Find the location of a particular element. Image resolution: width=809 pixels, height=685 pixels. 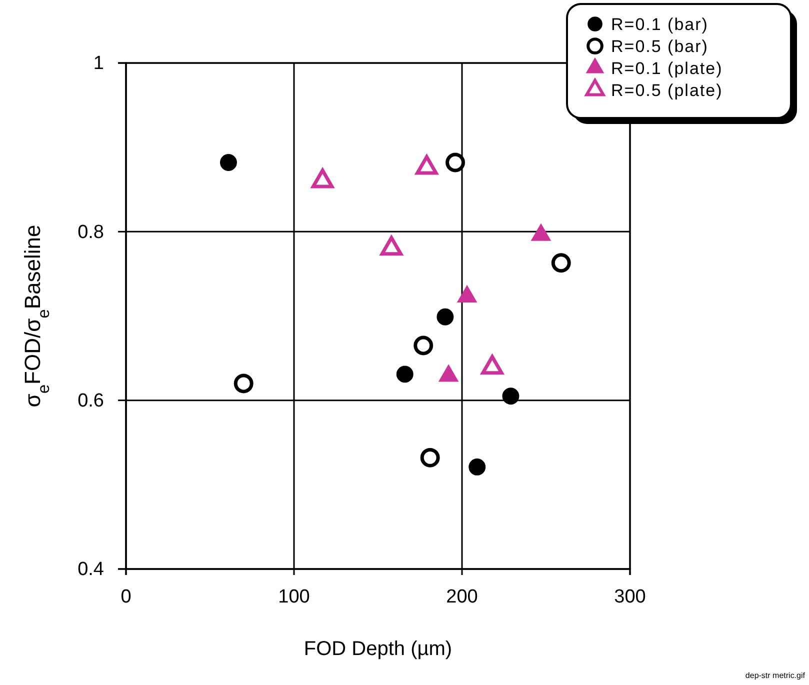

x-tick-label: 0 is located at coordinates (126, 597).